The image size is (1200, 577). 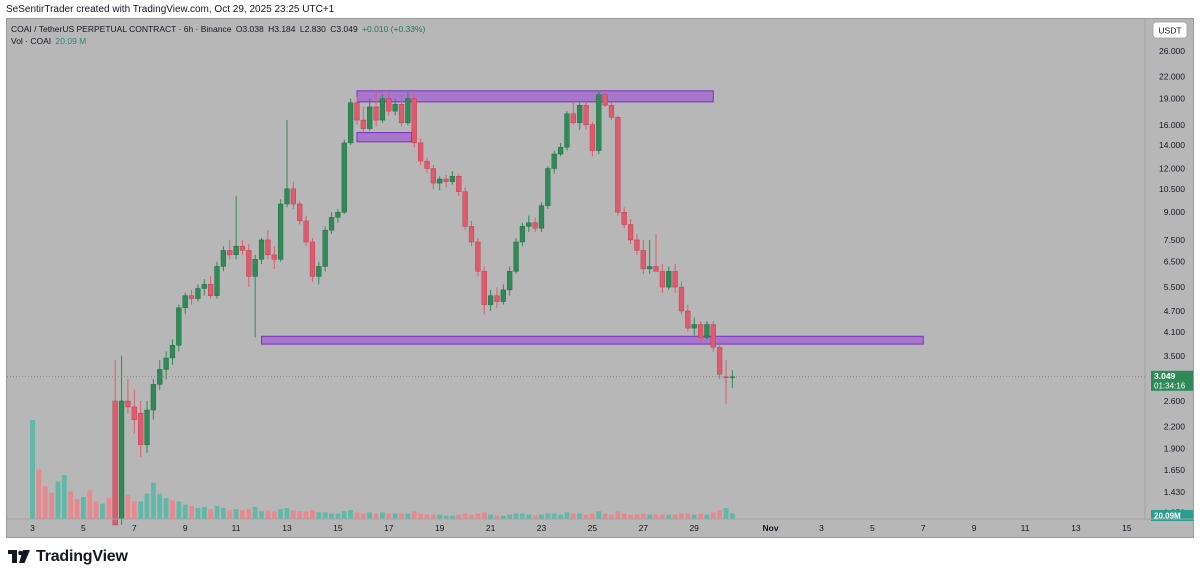 I want to click on currency-button-label: USDT, so click(x=1169, y=31).